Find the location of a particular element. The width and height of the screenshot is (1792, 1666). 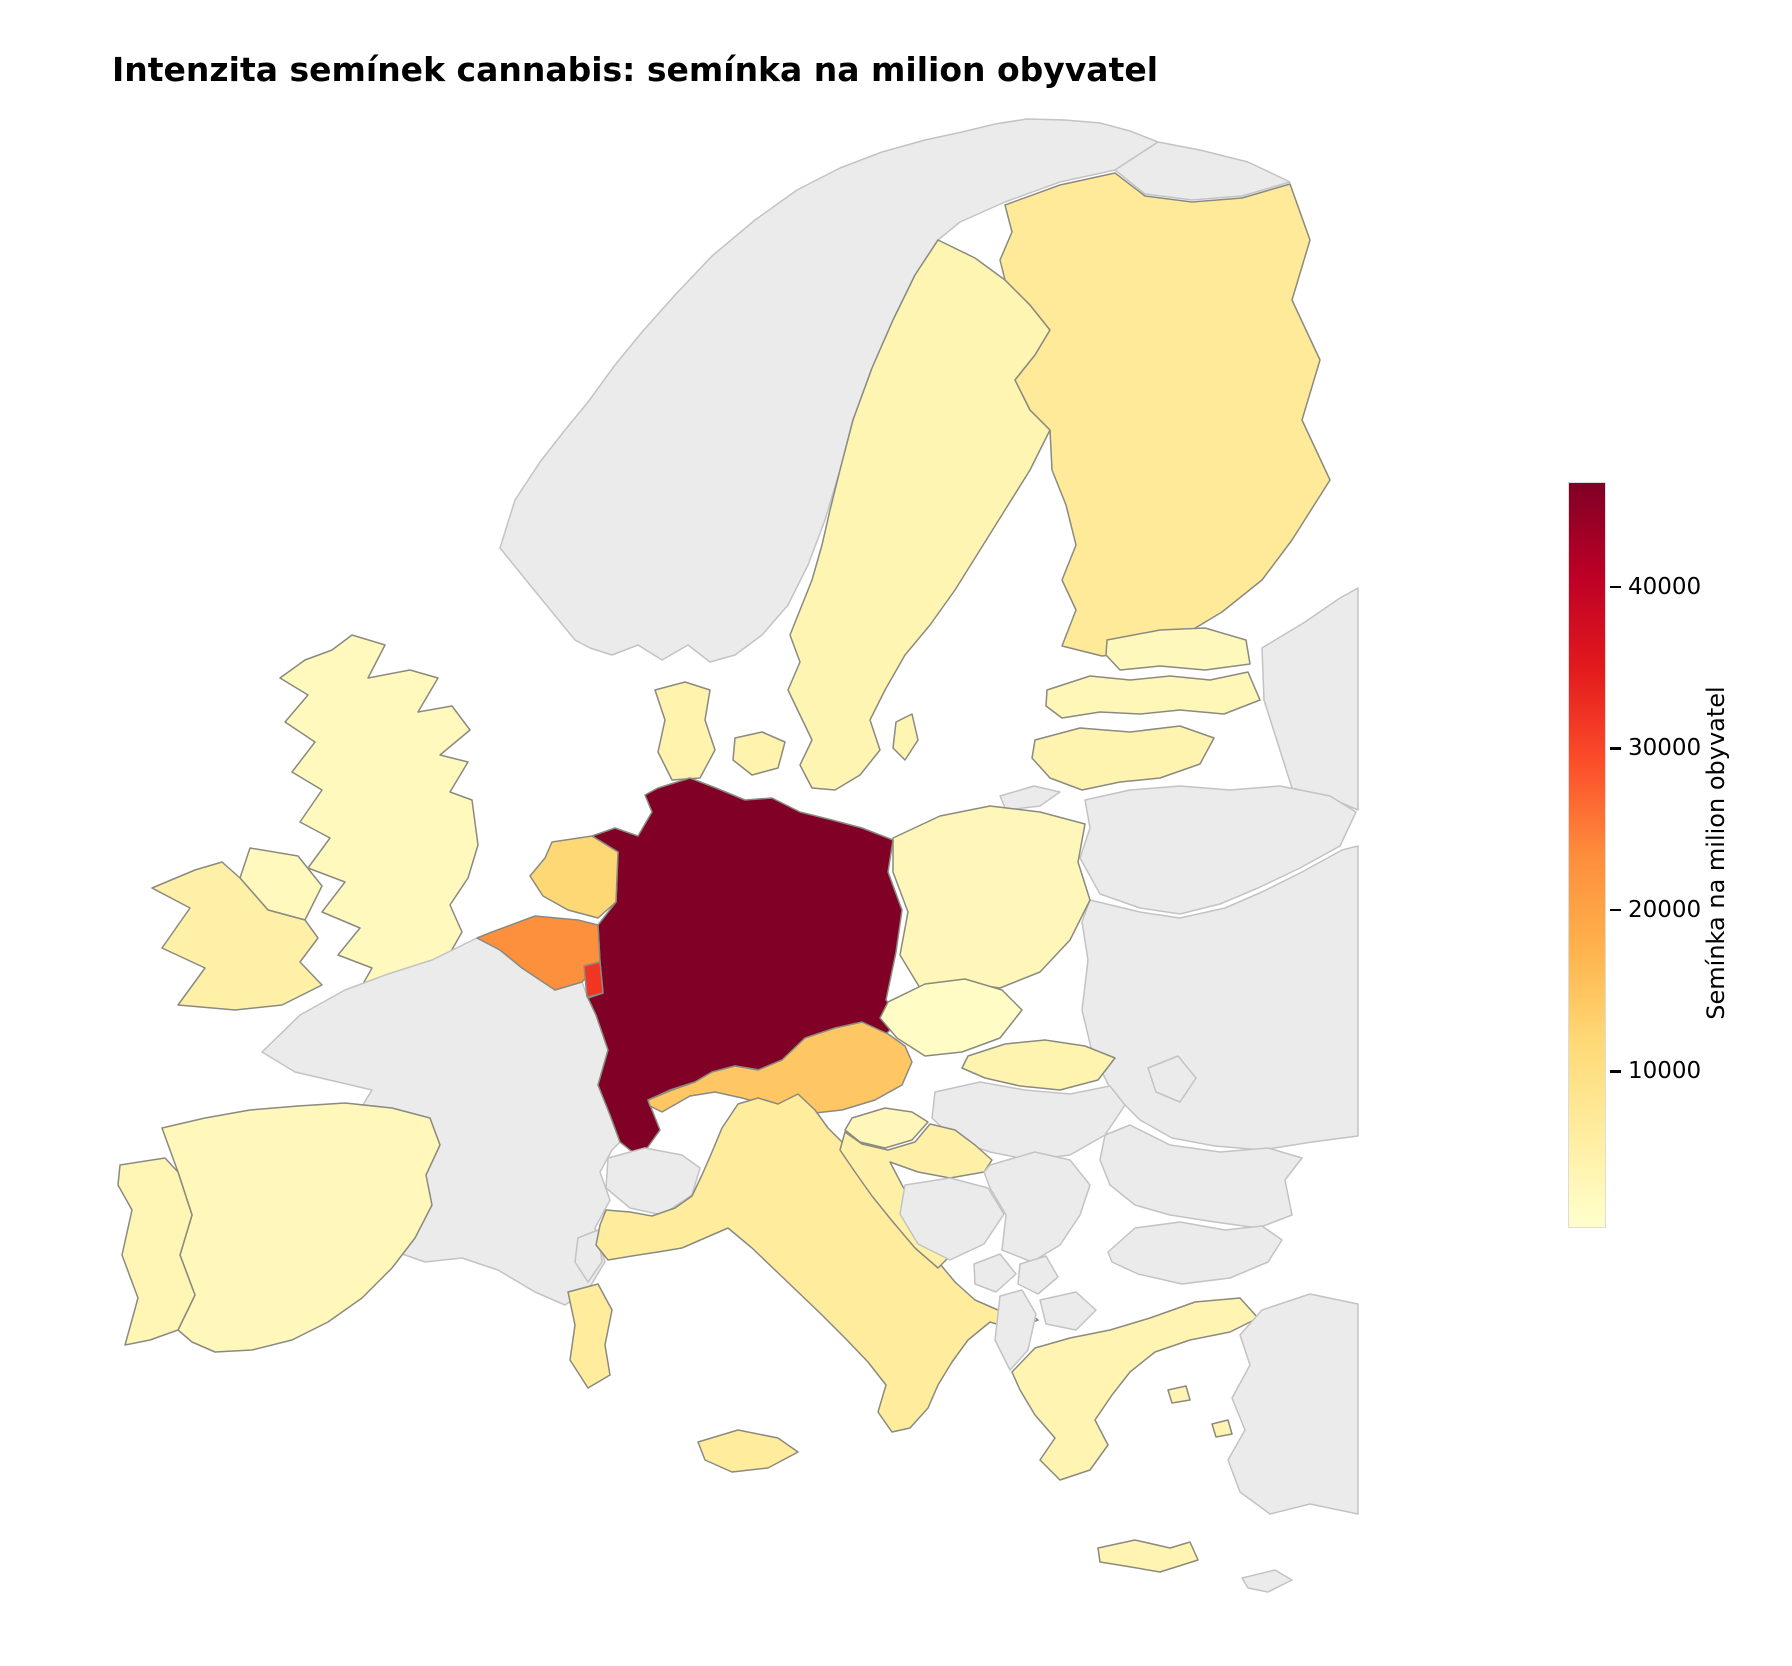

country-croatia is located at coordinates (916, 1196).